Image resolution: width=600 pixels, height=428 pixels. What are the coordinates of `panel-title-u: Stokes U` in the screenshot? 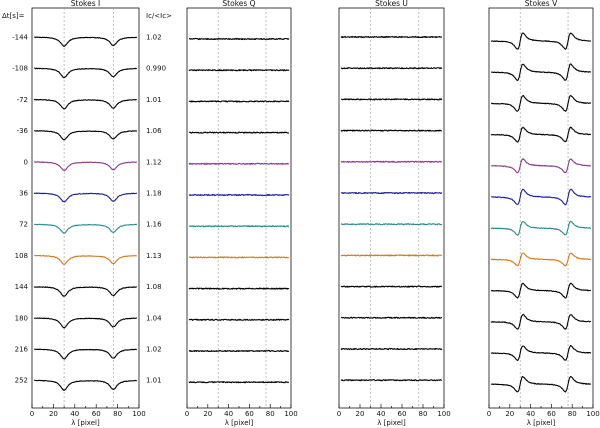 It's located at (391, 4).